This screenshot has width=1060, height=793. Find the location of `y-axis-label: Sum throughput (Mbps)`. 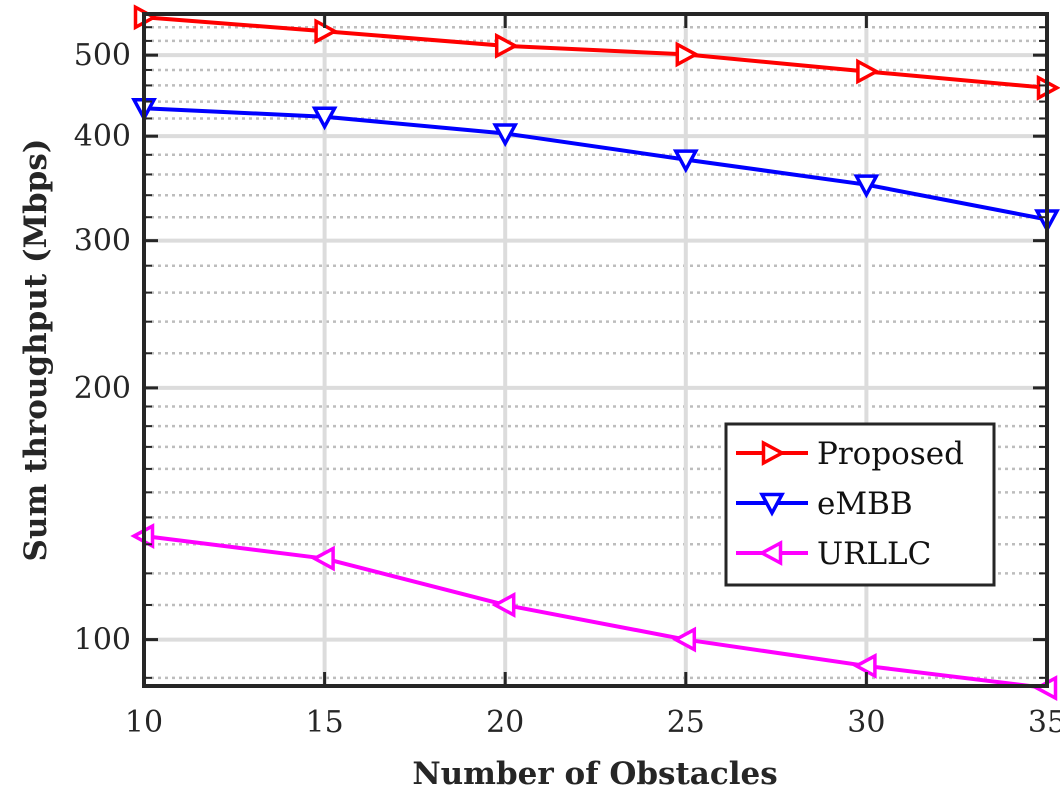

y-axis-label: Sum throughput (Mbps) is located at coordinates (36, 350).